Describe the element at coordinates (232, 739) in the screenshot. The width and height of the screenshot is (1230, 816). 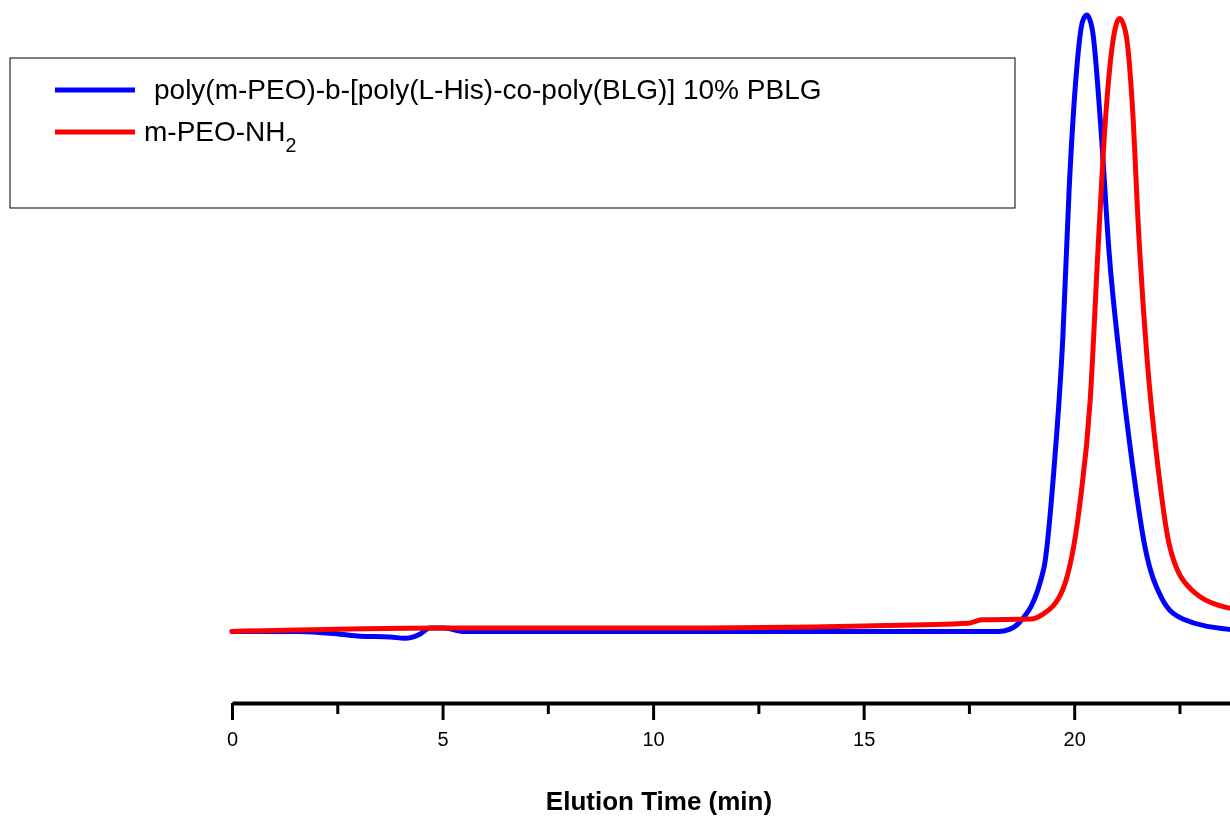
I see `x-tick-label: 0` at that location.